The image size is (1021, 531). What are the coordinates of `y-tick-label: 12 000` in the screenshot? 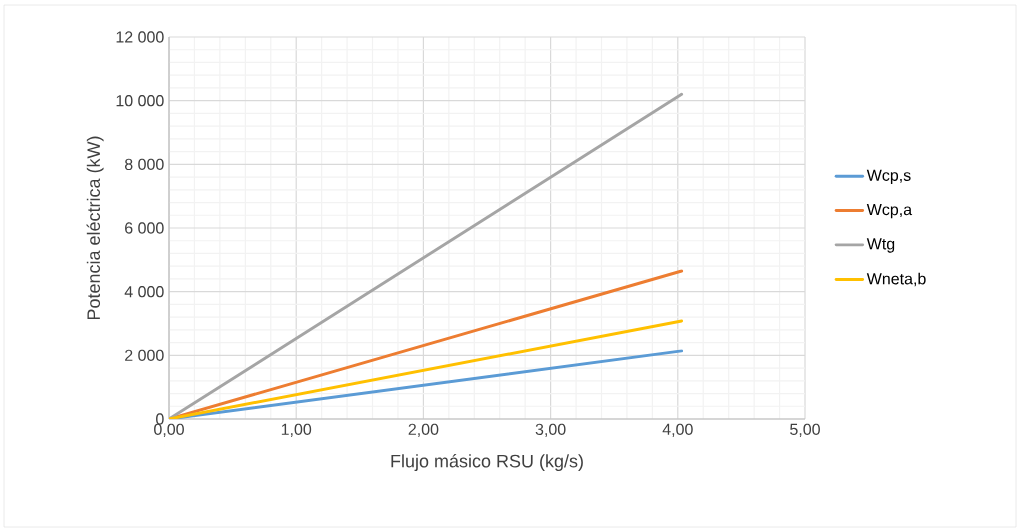 It's located at (140, 37).